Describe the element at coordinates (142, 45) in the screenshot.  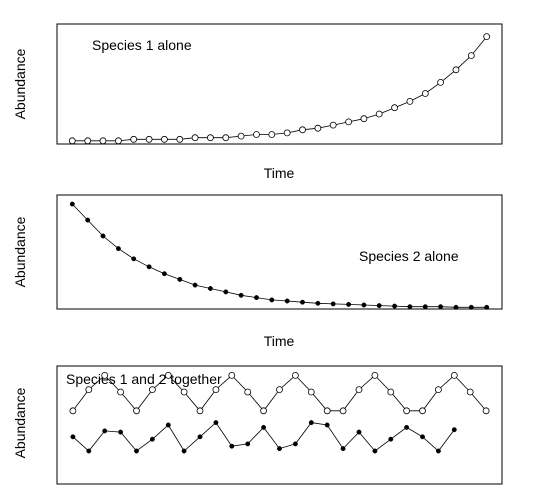
I see `panel-1-annotation: Species 1 alone` at that location.